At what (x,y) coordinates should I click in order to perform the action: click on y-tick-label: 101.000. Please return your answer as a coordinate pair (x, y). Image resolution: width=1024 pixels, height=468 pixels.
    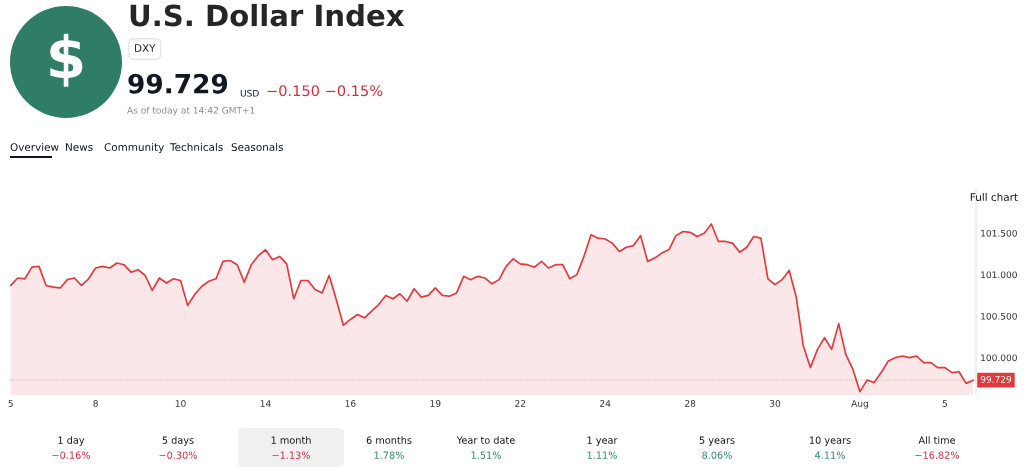
    Looking at the image, I should click on (999, 275).